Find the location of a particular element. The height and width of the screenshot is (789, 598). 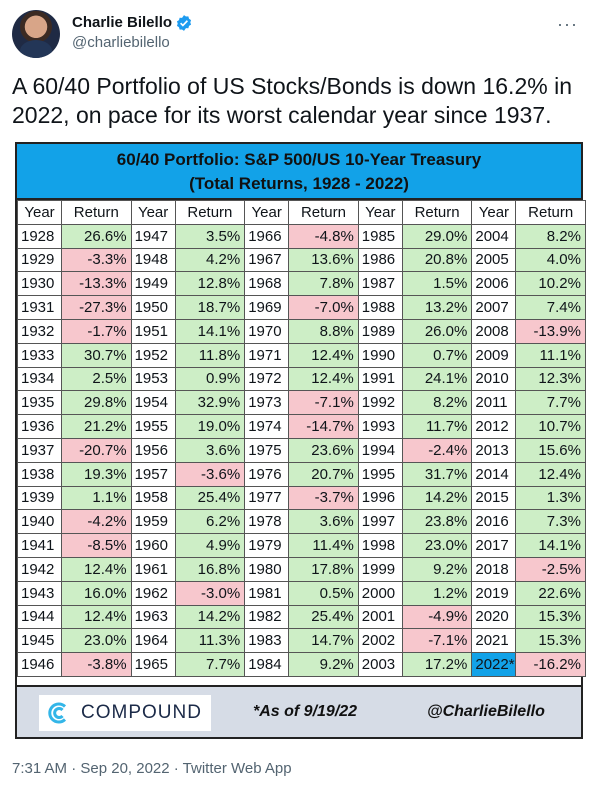

return-cell: 14.2% is located at coordinates (437, 498).